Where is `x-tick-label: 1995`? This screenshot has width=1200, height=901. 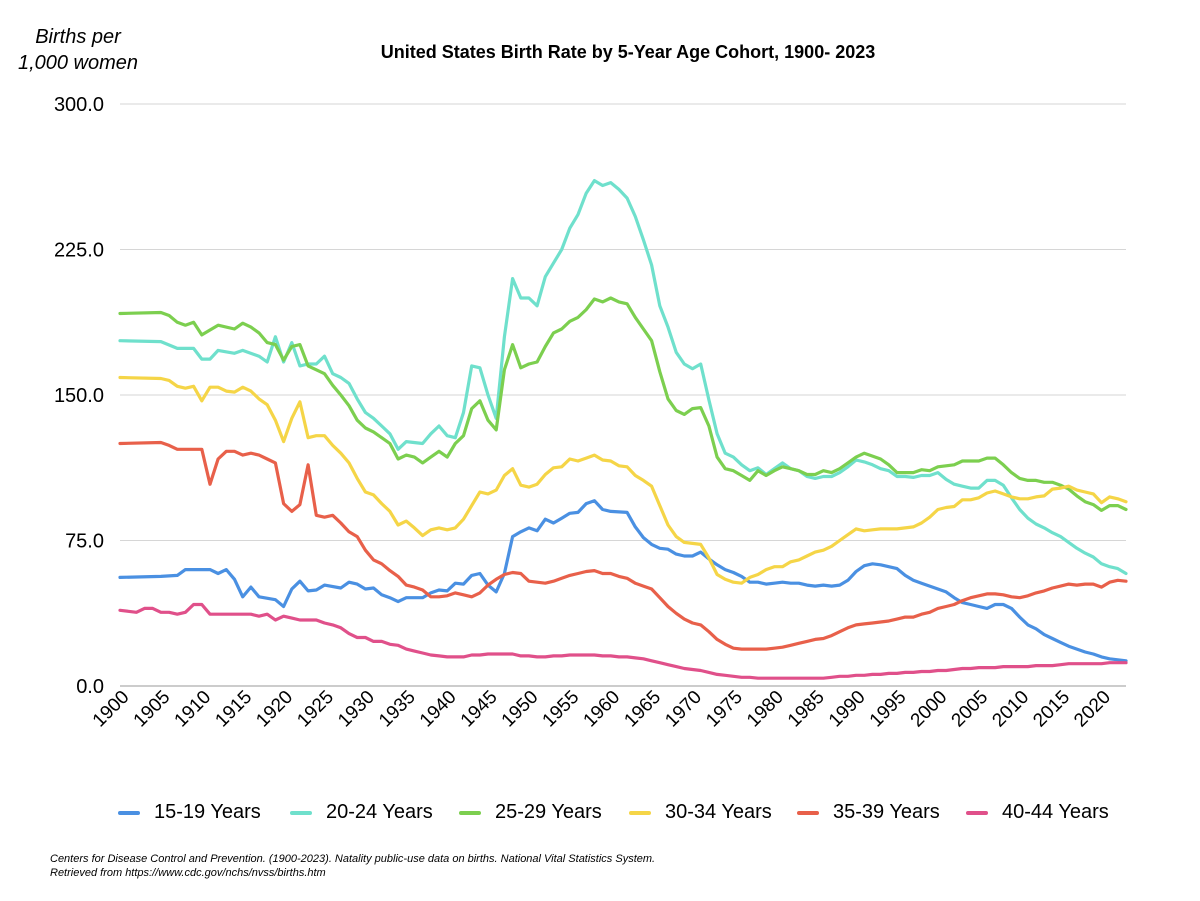 x-tick-label: 1995 is located at coordinates (888, 709).